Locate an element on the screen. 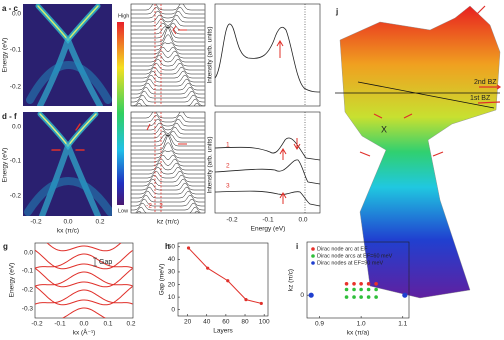  annotation: 2 is located at coordinates (161, 206).